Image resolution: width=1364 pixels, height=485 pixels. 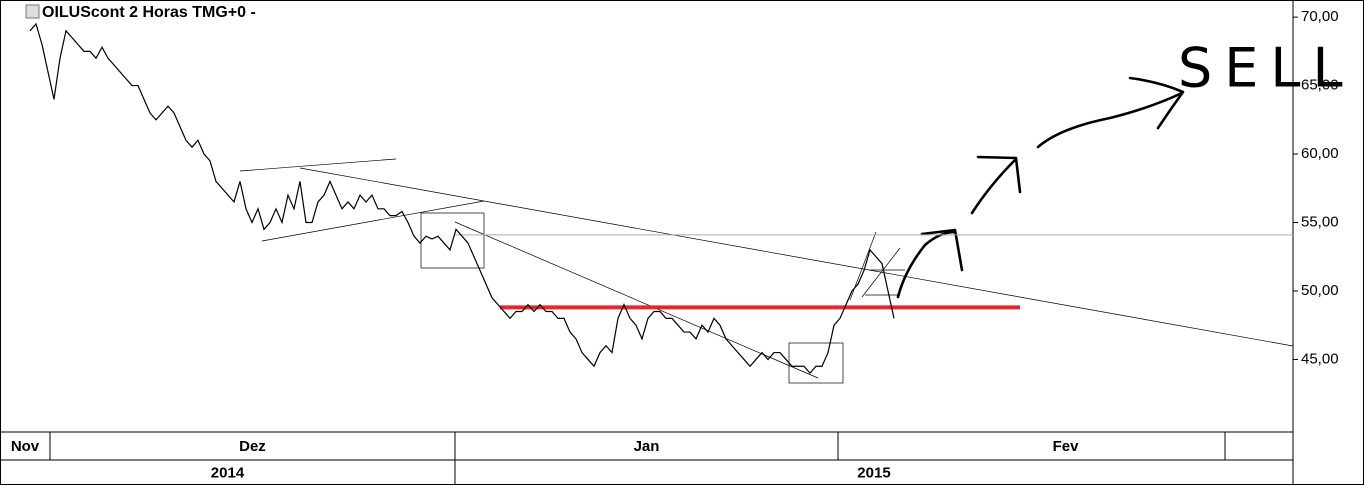 I want to click on box, so click(x=452, y=240).